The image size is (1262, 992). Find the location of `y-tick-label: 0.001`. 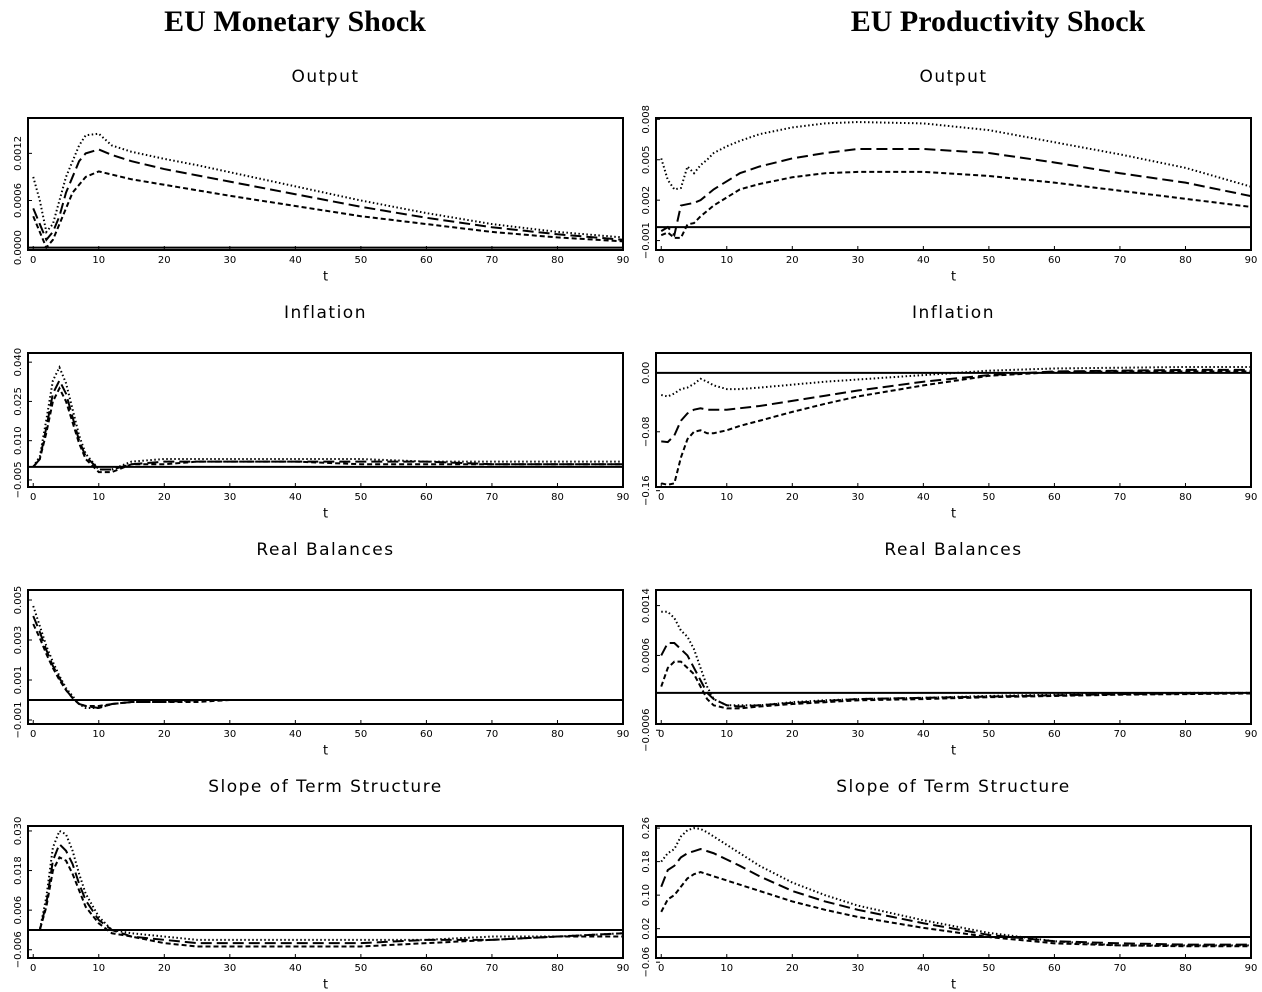

y-tick-label: 0.001 is located at coordinates (18, 680).